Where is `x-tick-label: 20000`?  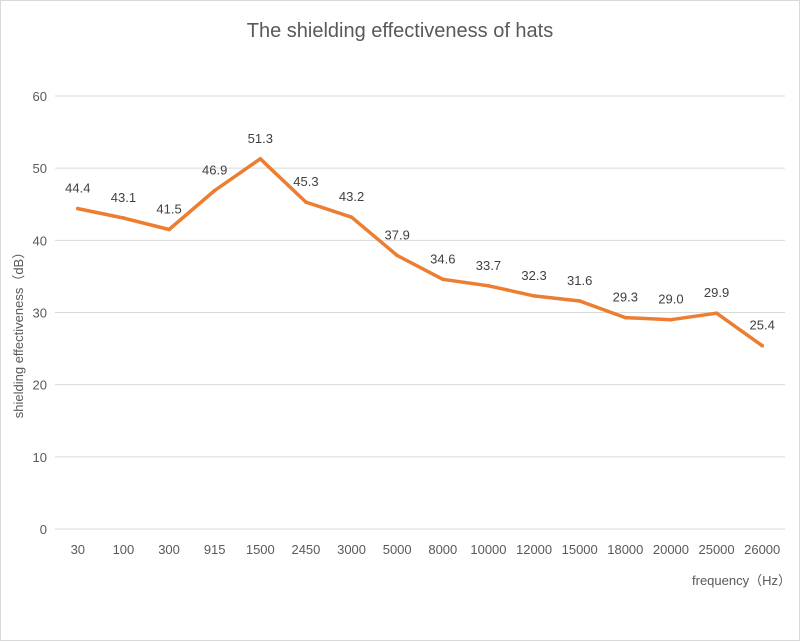
x-tick-label: 20000 is located at coordinates (671, 549).